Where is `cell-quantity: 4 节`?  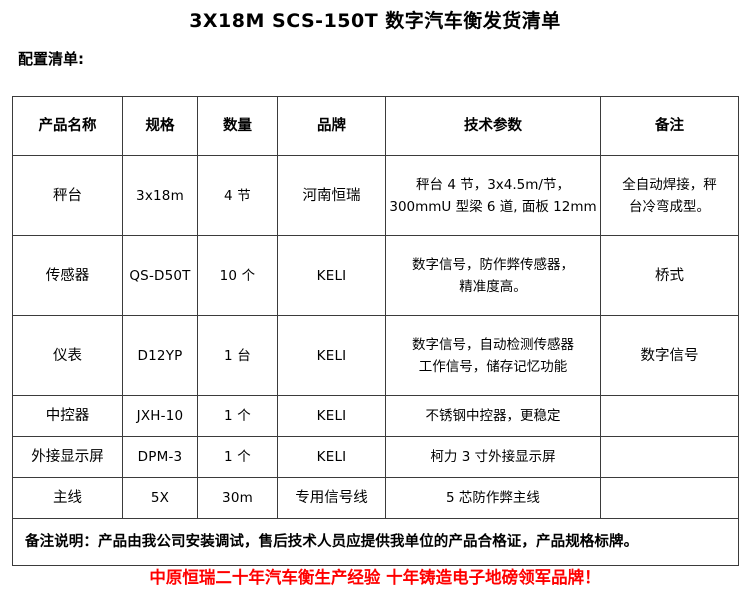
cell-quantity: 4 节 is located at coordinates (237, 195).